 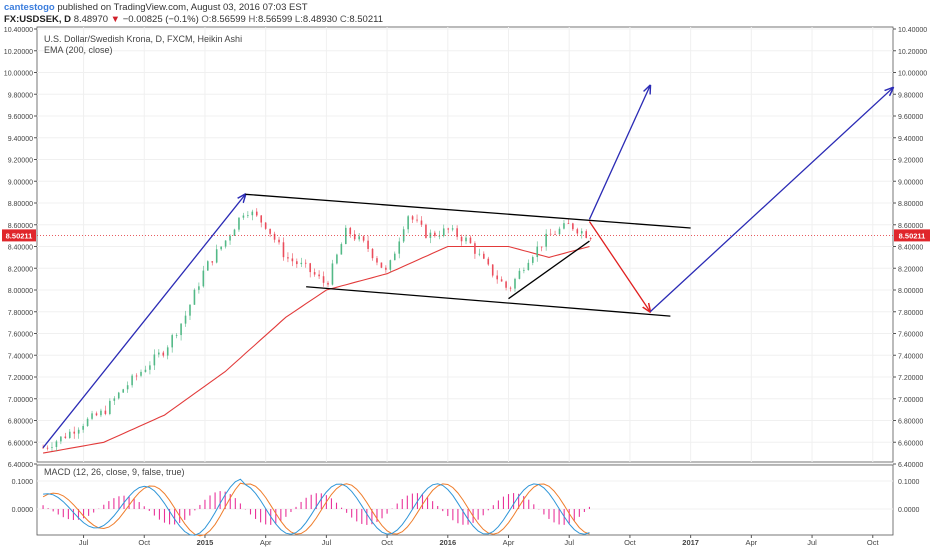 I want to click on y-tick-label-right: 7.00000, so click(x=910, y=400).